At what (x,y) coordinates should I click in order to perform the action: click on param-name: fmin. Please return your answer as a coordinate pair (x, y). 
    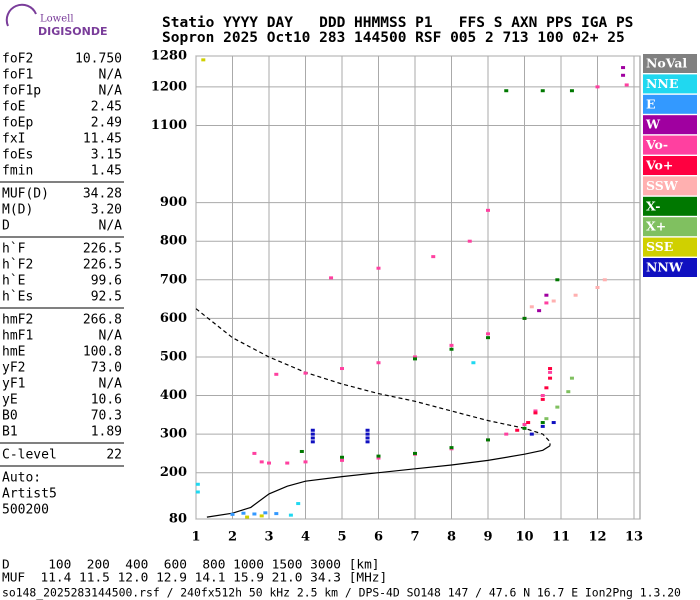
    Looking at the image, I should click on (17, 171).